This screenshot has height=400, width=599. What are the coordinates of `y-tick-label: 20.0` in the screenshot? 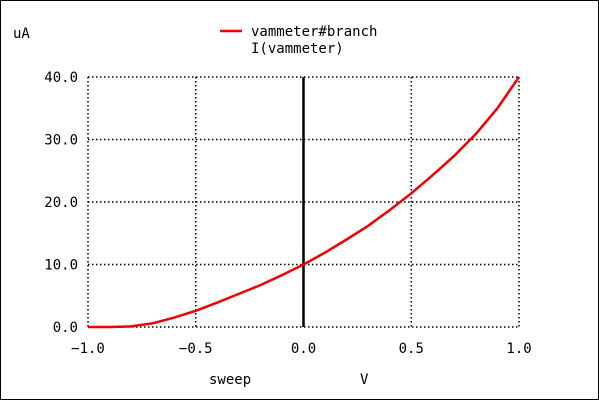 It's located at (61, 203).